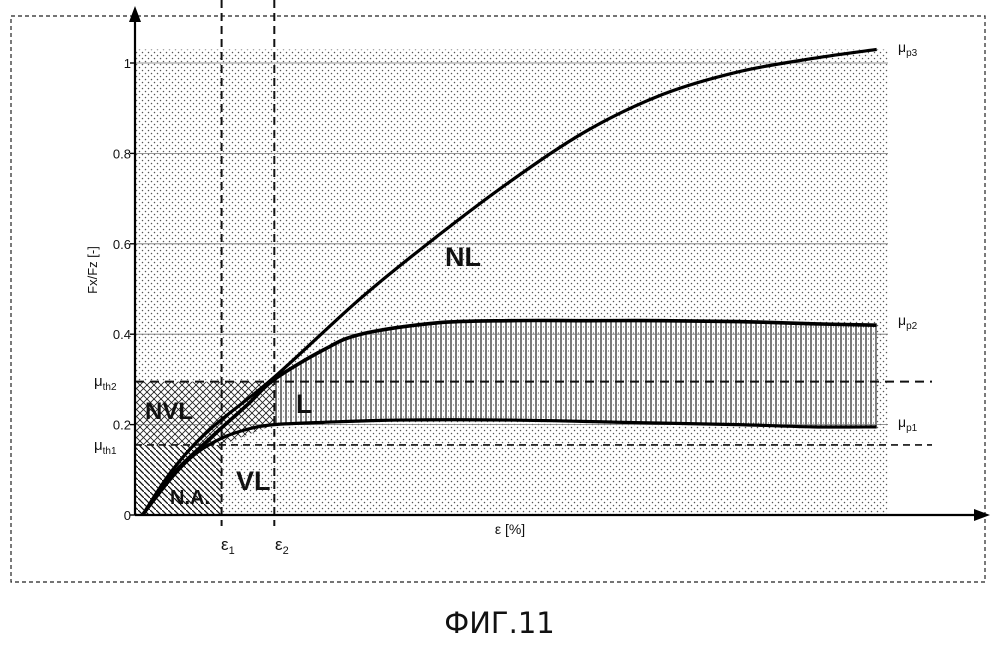 The height and width of the screenshot is (653, 999). I want to click on x-axis-label: ε [%], so click(510, 529).